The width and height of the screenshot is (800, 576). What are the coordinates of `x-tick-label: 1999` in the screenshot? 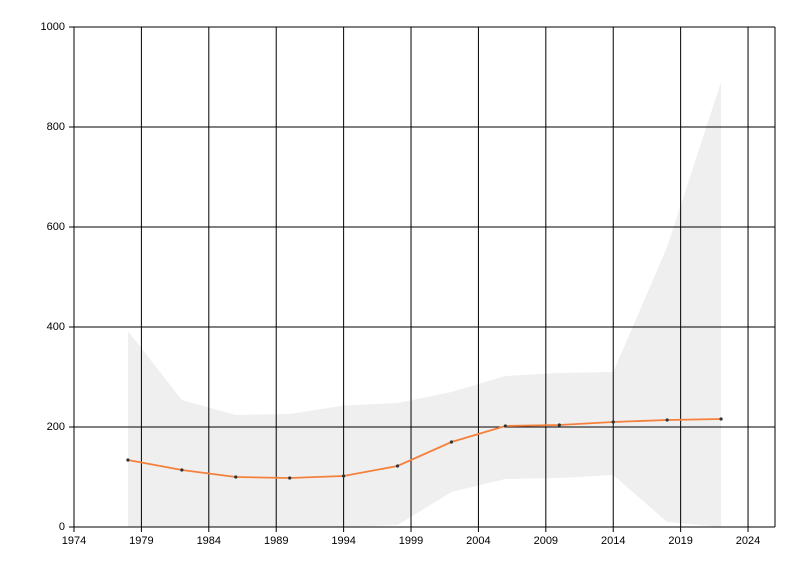 It's located at (411, 541).